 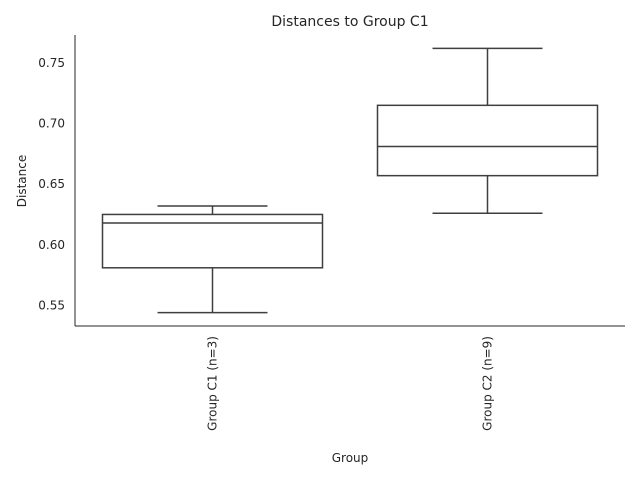 What do you see at coordinates (488, 383) in the screenshot?
I see `x-tick-label: Group C2 (n=9)` at bounding box center [488, 383].